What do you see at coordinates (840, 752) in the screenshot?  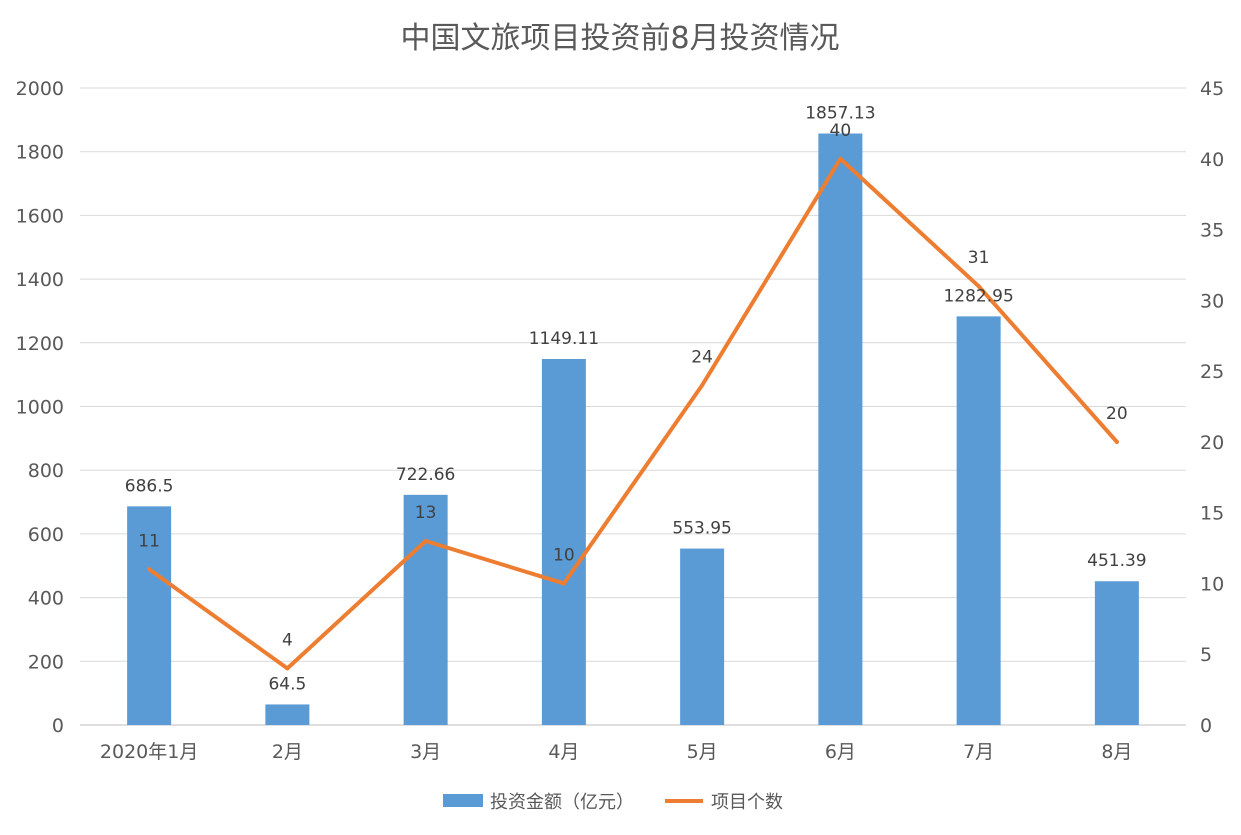 I see `x-tick-label: 6月` at bounding box center [840, 752].